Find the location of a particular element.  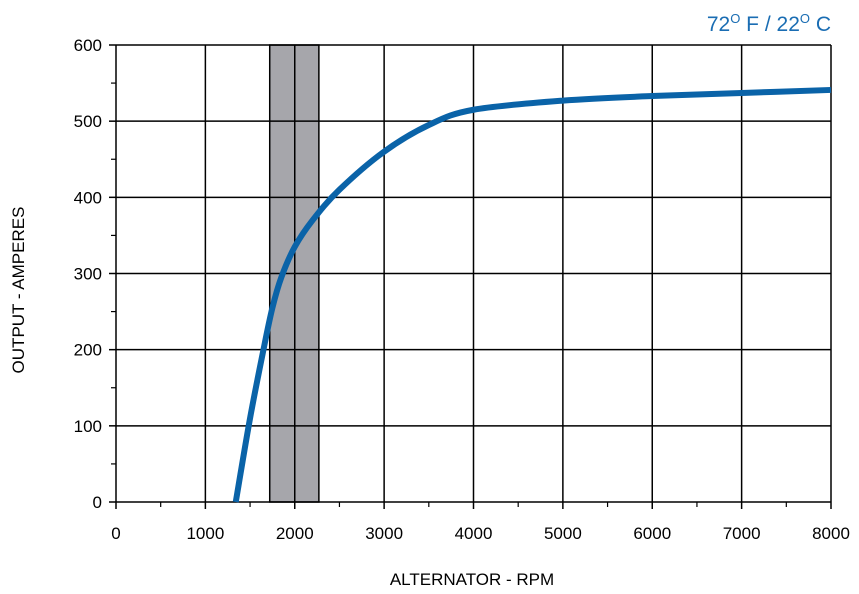

y-tick-label-300: 300 is located at coordinates (88, 274).